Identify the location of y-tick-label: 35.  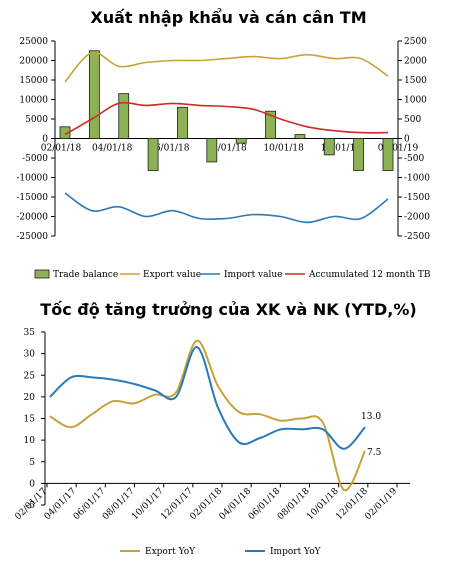
(30, 333).